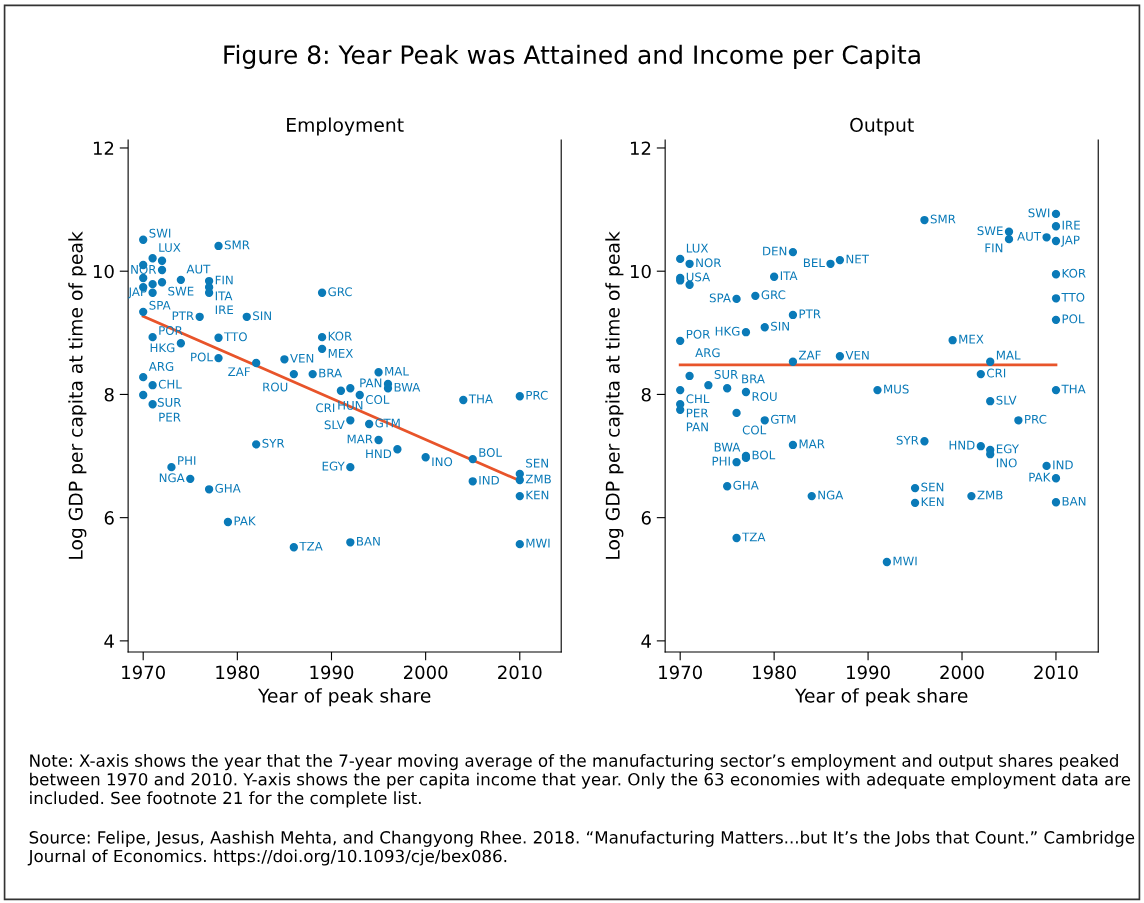 The width and height of the screenshot is (1144, 903). I want to click on data-label: SIN, so click(780, 326).